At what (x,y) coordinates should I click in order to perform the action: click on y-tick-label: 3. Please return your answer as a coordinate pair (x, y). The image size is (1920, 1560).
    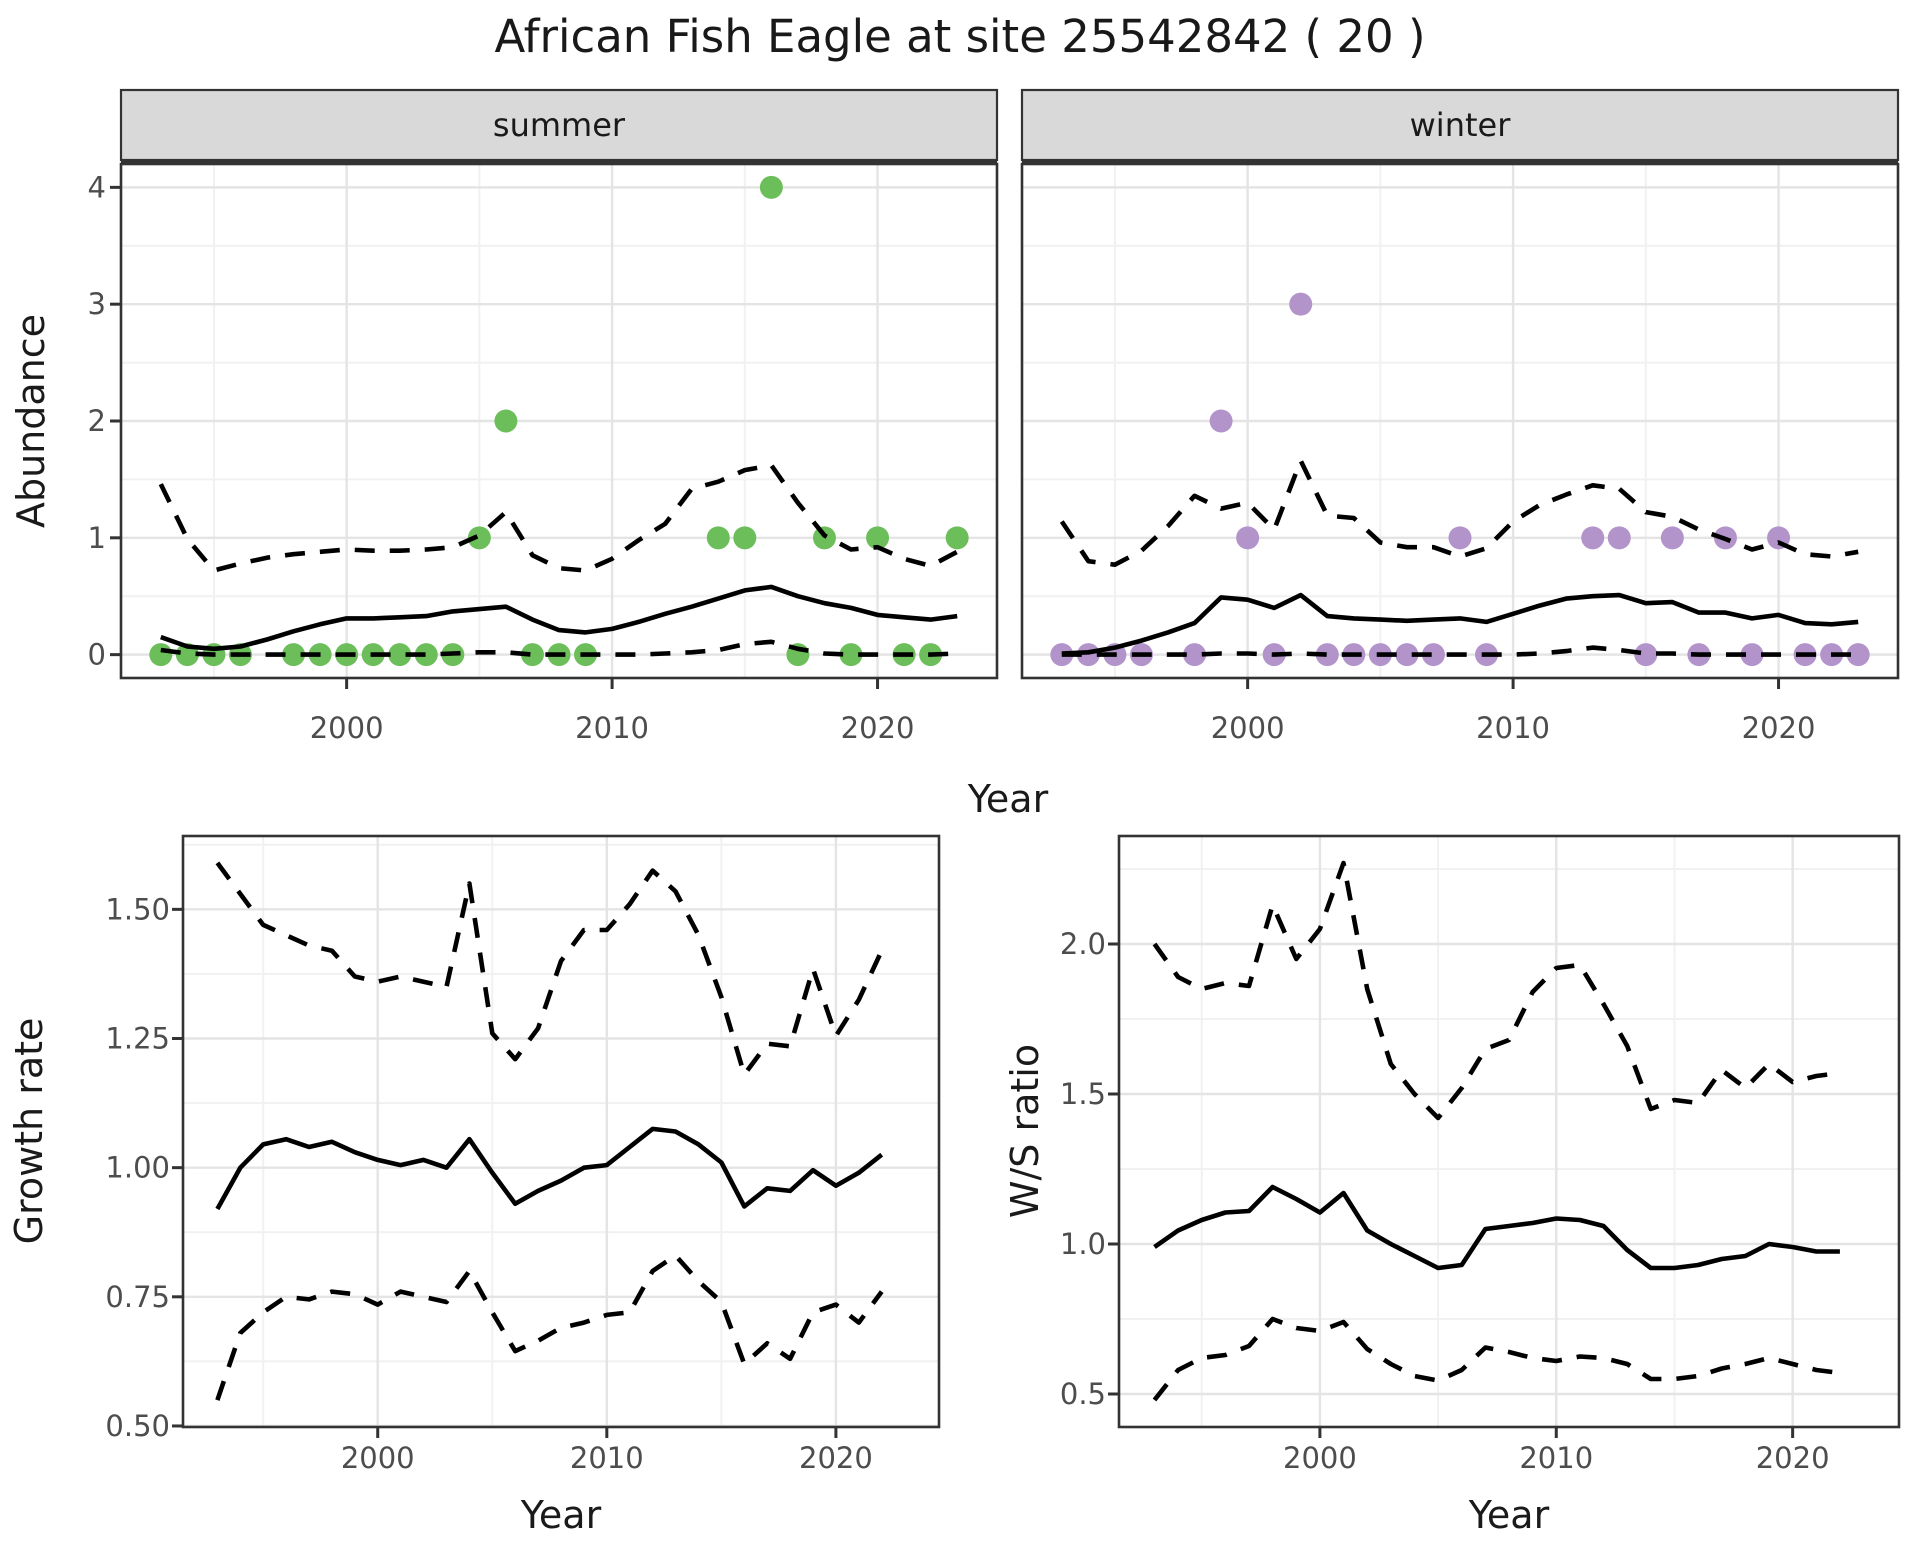
    Looking at the image, I should click on (97, 304).